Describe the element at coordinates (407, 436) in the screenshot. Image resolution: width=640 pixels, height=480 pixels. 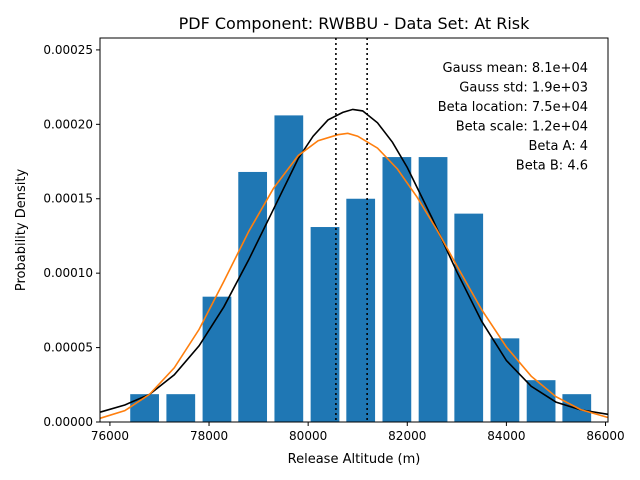
I see `x-tick-label: 82000` at that location.